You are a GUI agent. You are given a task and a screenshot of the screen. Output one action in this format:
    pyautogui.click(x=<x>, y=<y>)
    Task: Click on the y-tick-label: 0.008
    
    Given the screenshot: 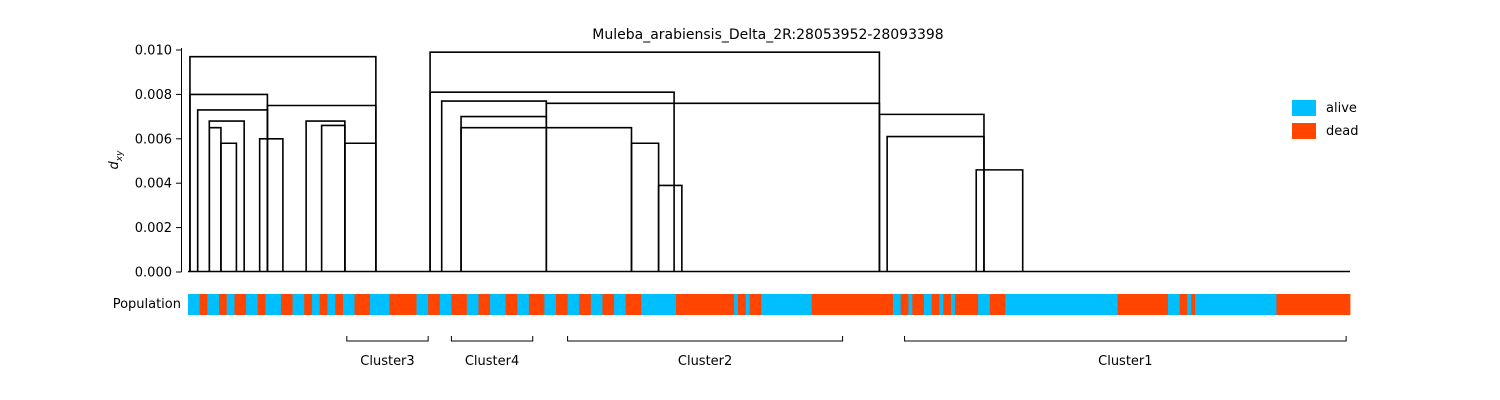 What is the action you would take?
    pyautogui.click(x=153, y=95)
    